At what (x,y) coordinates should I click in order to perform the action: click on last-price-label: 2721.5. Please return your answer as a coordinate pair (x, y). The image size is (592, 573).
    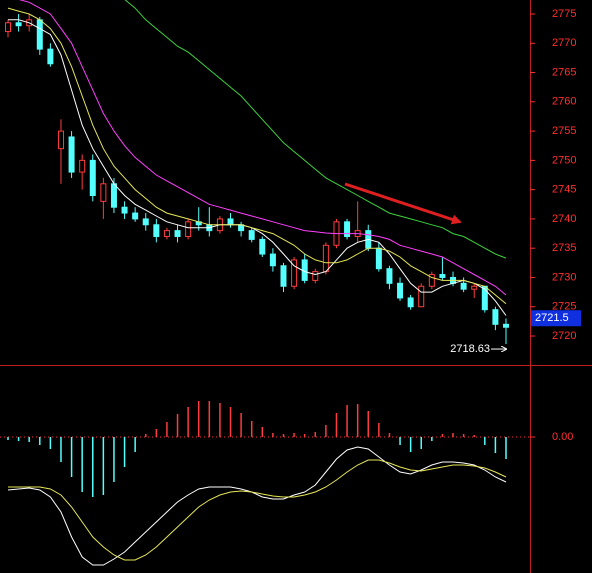
    Looking at the image, I should click on (552, 318).